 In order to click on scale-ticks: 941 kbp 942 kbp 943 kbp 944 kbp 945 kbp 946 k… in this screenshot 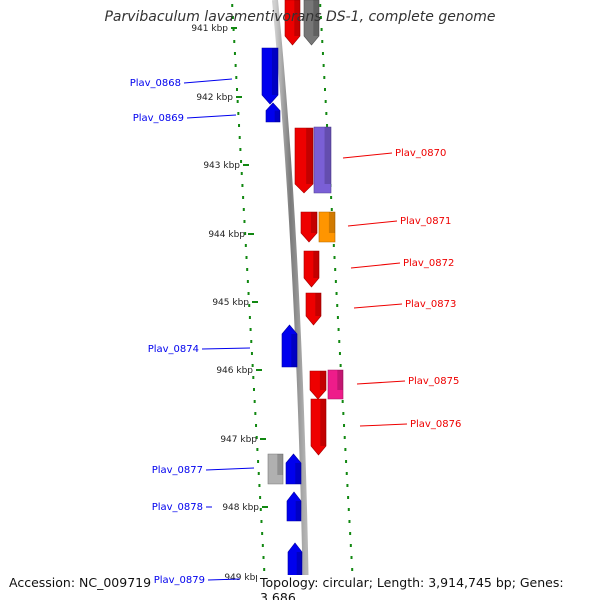, I will do `click(230, 303)`.